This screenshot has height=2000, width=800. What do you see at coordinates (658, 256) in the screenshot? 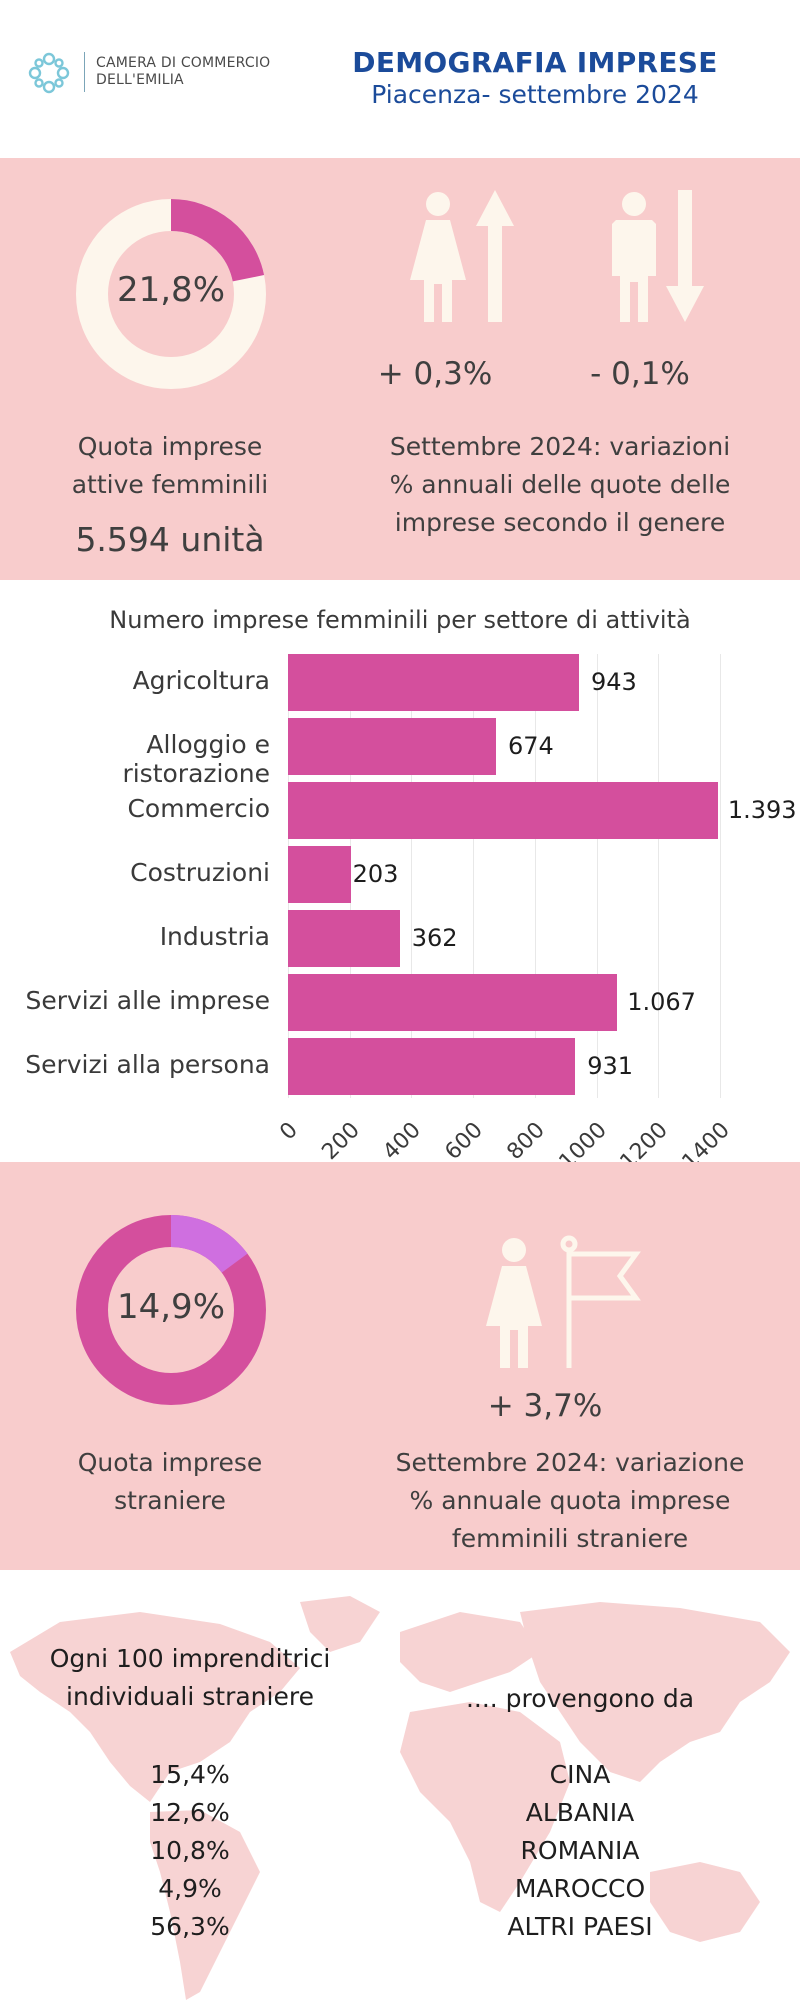
I see `man-arrow-down-icon` at bounding box center [658, 256].